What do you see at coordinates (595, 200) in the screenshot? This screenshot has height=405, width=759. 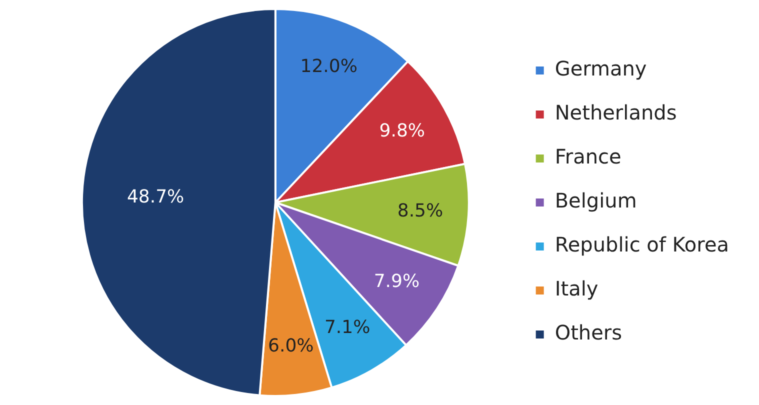 I see `legend-label: Belgium` at bounding box center [595, 200].